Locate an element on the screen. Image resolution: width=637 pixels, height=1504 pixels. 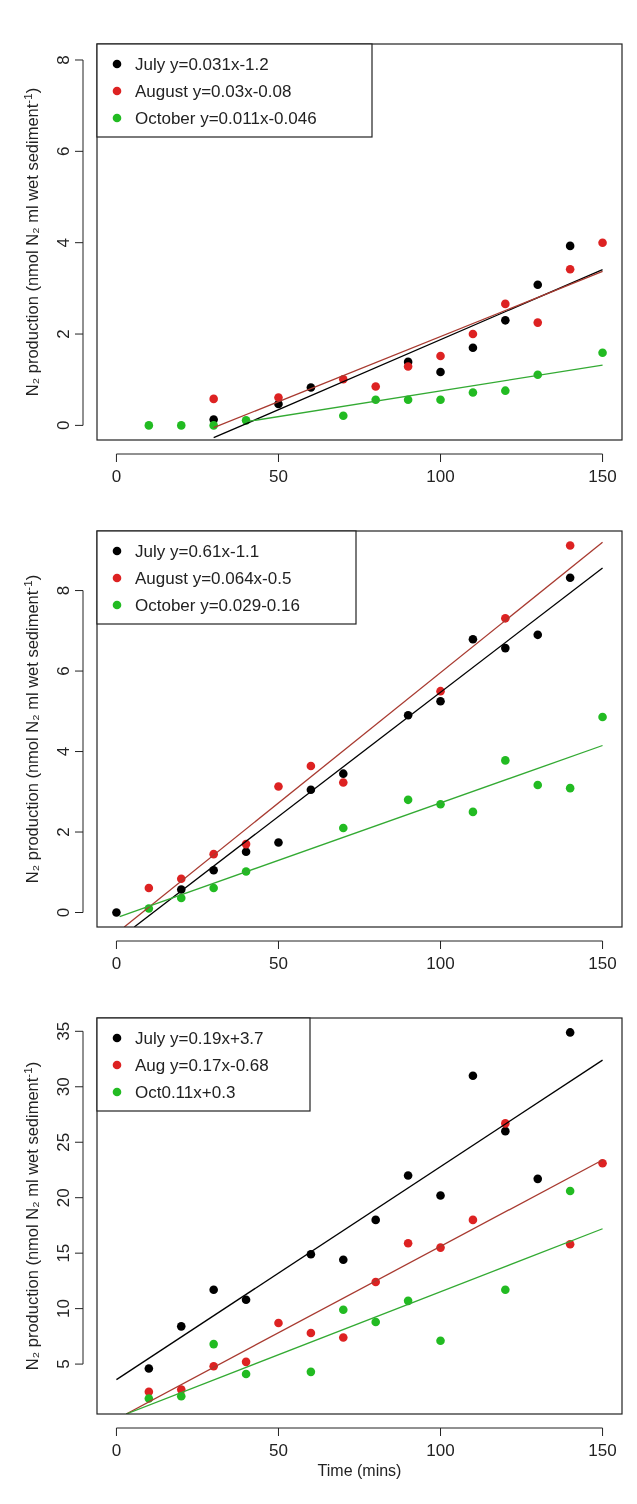
legend-label: August y=0.03x-0.08 is located at coordinates (213, 91).